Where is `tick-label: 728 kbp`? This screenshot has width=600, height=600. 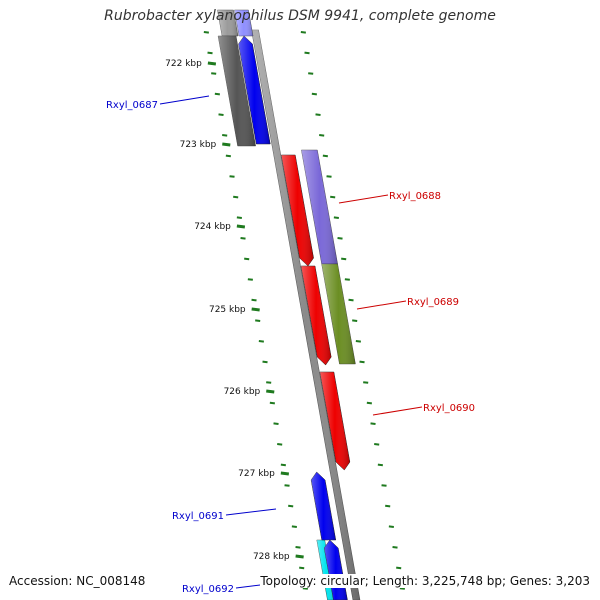
tick-label: 728 kbp is located at coordinates (271, 557).